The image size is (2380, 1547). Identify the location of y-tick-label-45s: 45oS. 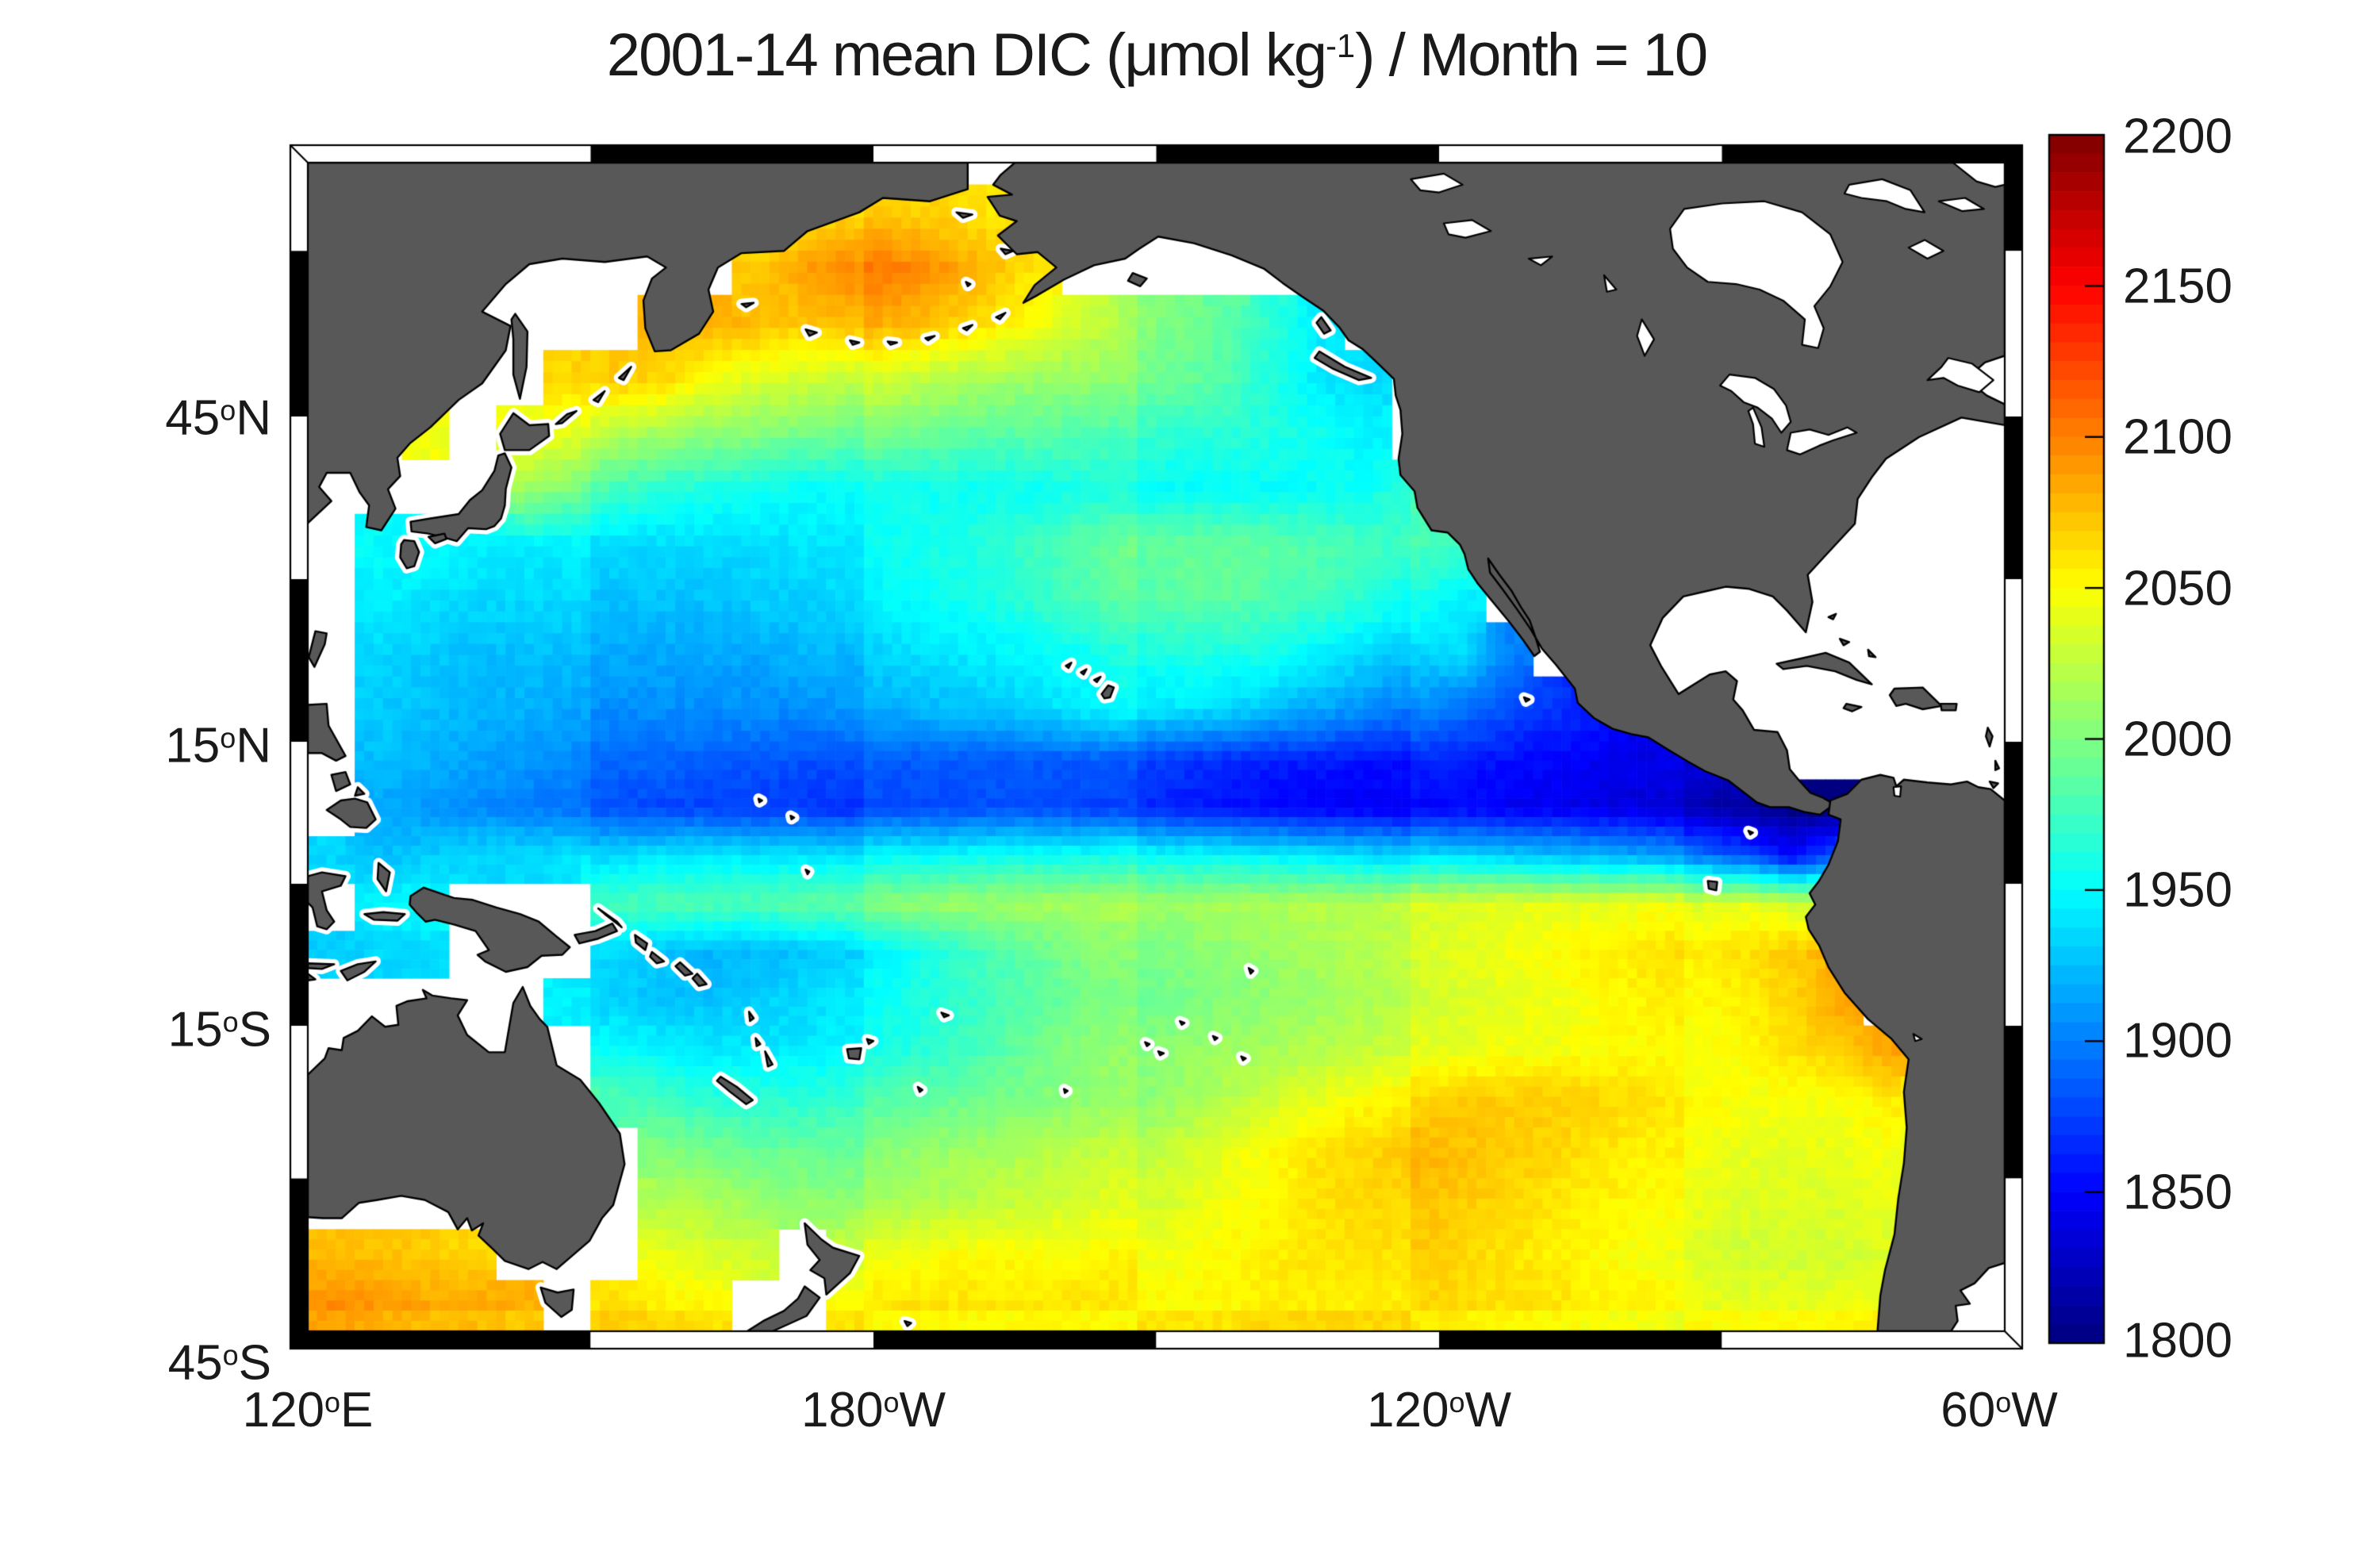
(219, 1363).